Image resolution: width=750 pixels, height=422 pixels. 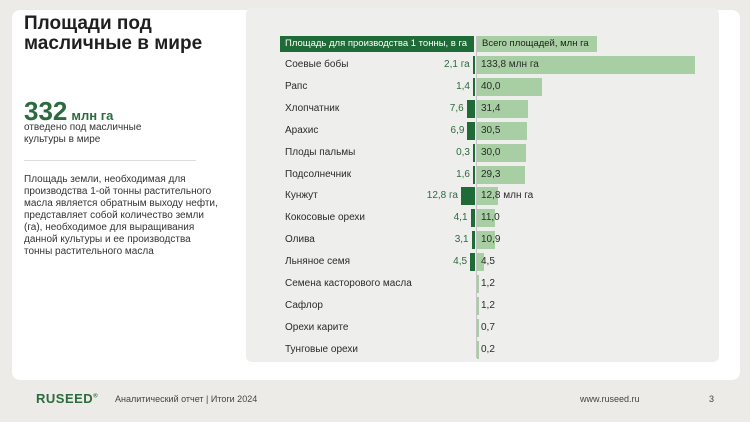 What do you see at coordinates (318, 174) in the screenshot?
I see `category-label: Подсолнечник` at bounding box center [318, 174].